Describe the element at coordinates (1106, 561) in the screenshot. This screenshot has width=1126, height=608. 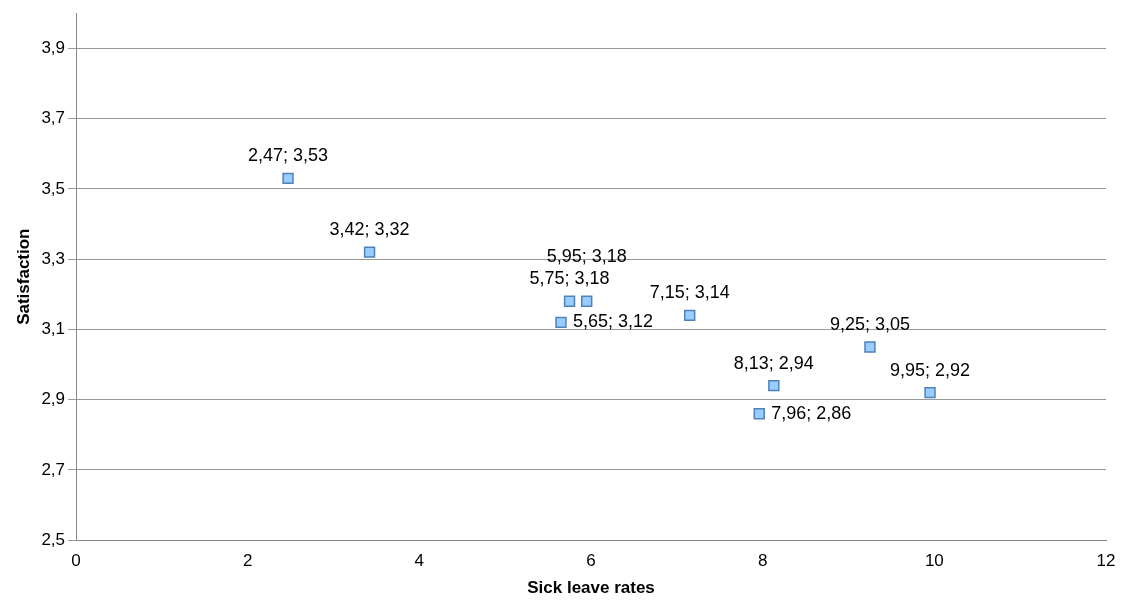
I see `x-tick-label: 12` at that location.